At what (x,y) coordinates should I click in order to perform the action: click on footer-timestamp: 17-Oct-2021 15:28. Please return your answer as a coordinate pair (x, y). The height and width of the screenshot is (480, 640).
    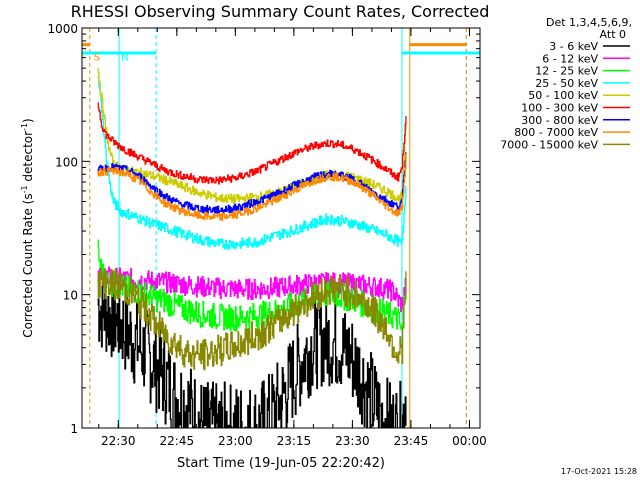
    Looking at the image, I should click on (599, 471).